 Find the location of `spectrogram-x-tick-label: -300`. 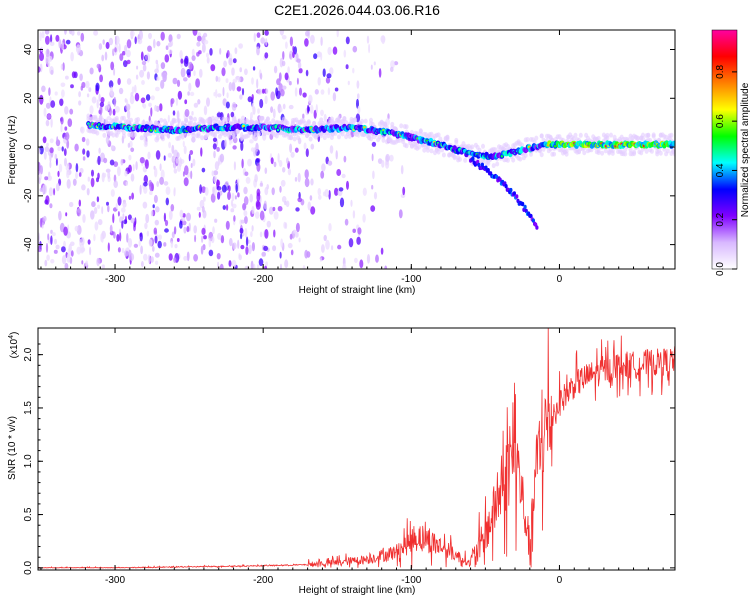

spectrogram-x-tick-label: -300 is located at coordinates (115, 279).